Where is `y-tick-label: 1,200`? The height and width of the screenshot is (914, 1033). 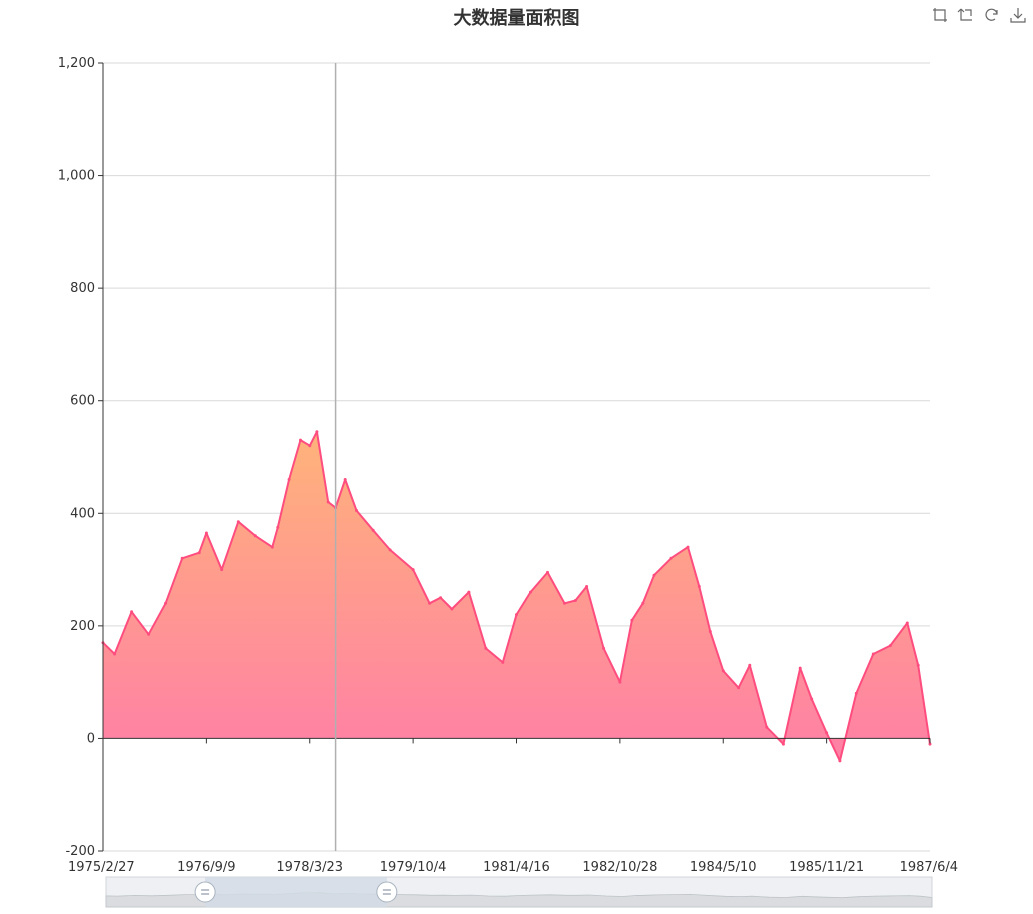
y-tick-label: 1,200 is located at coordinates (76, 63).